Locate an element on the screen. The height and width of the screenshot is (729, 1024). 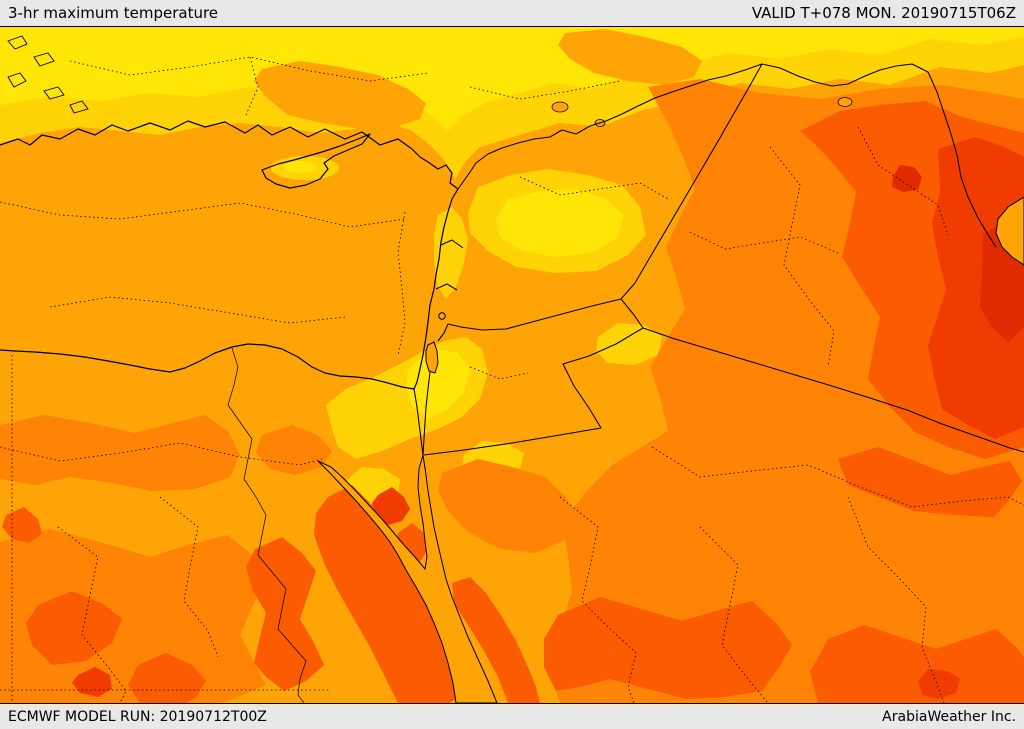
temp-dark-orange-nw-egypt is located at coordinates (120, 453).